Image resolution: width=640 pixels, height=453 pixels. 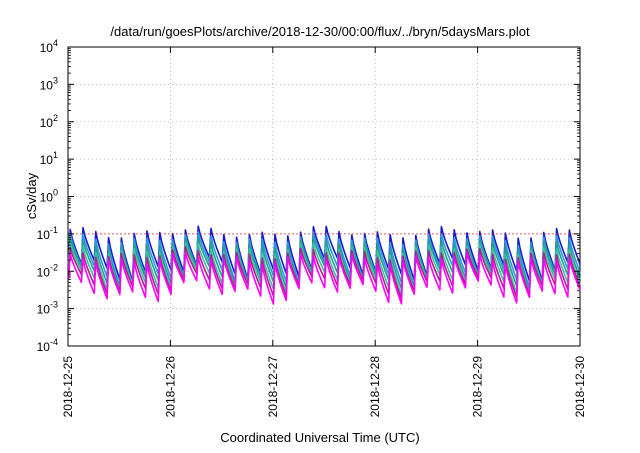 I want to click on series-lines, so click(x=324, y=265).